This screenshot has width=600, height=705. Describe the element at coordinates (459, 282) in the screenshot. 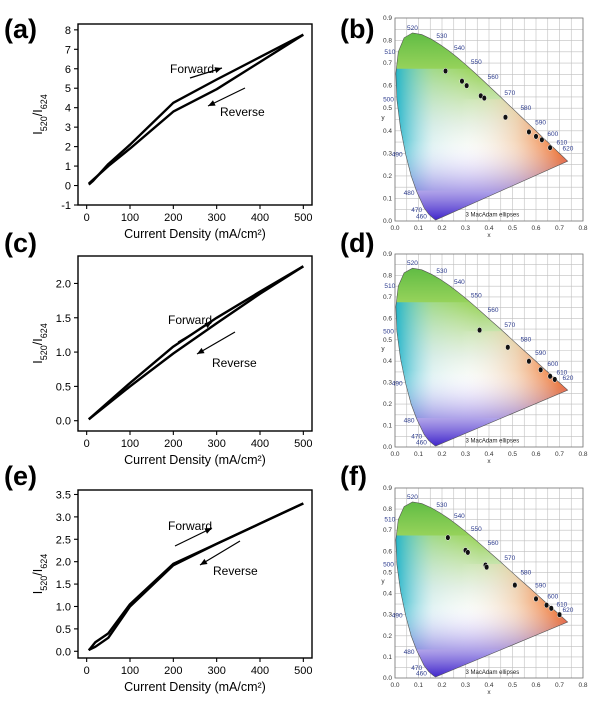

I see `wavelength-label: 540` at that location.